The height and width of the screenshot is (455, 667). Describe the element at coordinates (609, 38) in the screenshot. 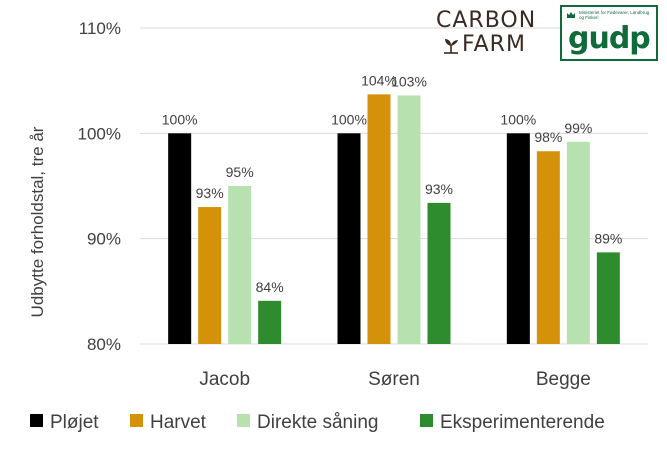

I see `gudp-wordmark: gudp` at that location.